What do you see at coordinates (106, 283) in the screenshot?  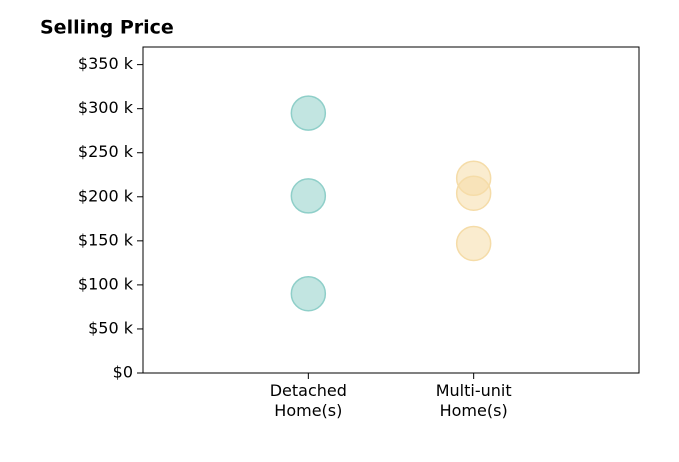 I see `y-tick-label: $100 k` at bounding box center [106, 283].